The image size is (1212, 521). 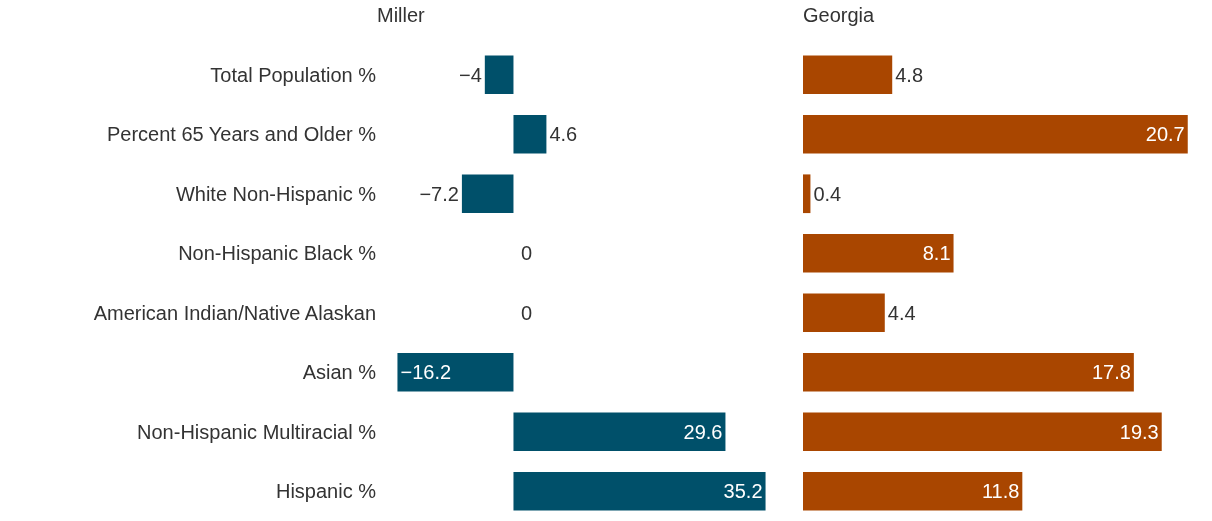 I want to click on y-tick-label: Hispanic %, so click(x=326, y=491).